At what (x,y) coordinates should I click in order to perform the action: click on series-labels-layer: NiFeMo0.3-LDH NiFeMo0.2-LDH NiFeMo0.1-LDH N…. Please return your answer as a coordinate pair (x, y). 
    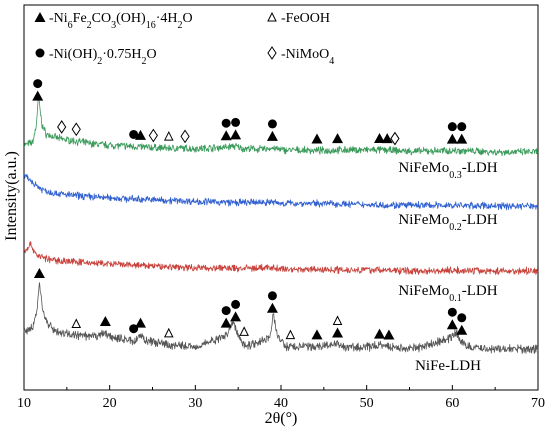
    Looking at the image, I should click on (447, 267).